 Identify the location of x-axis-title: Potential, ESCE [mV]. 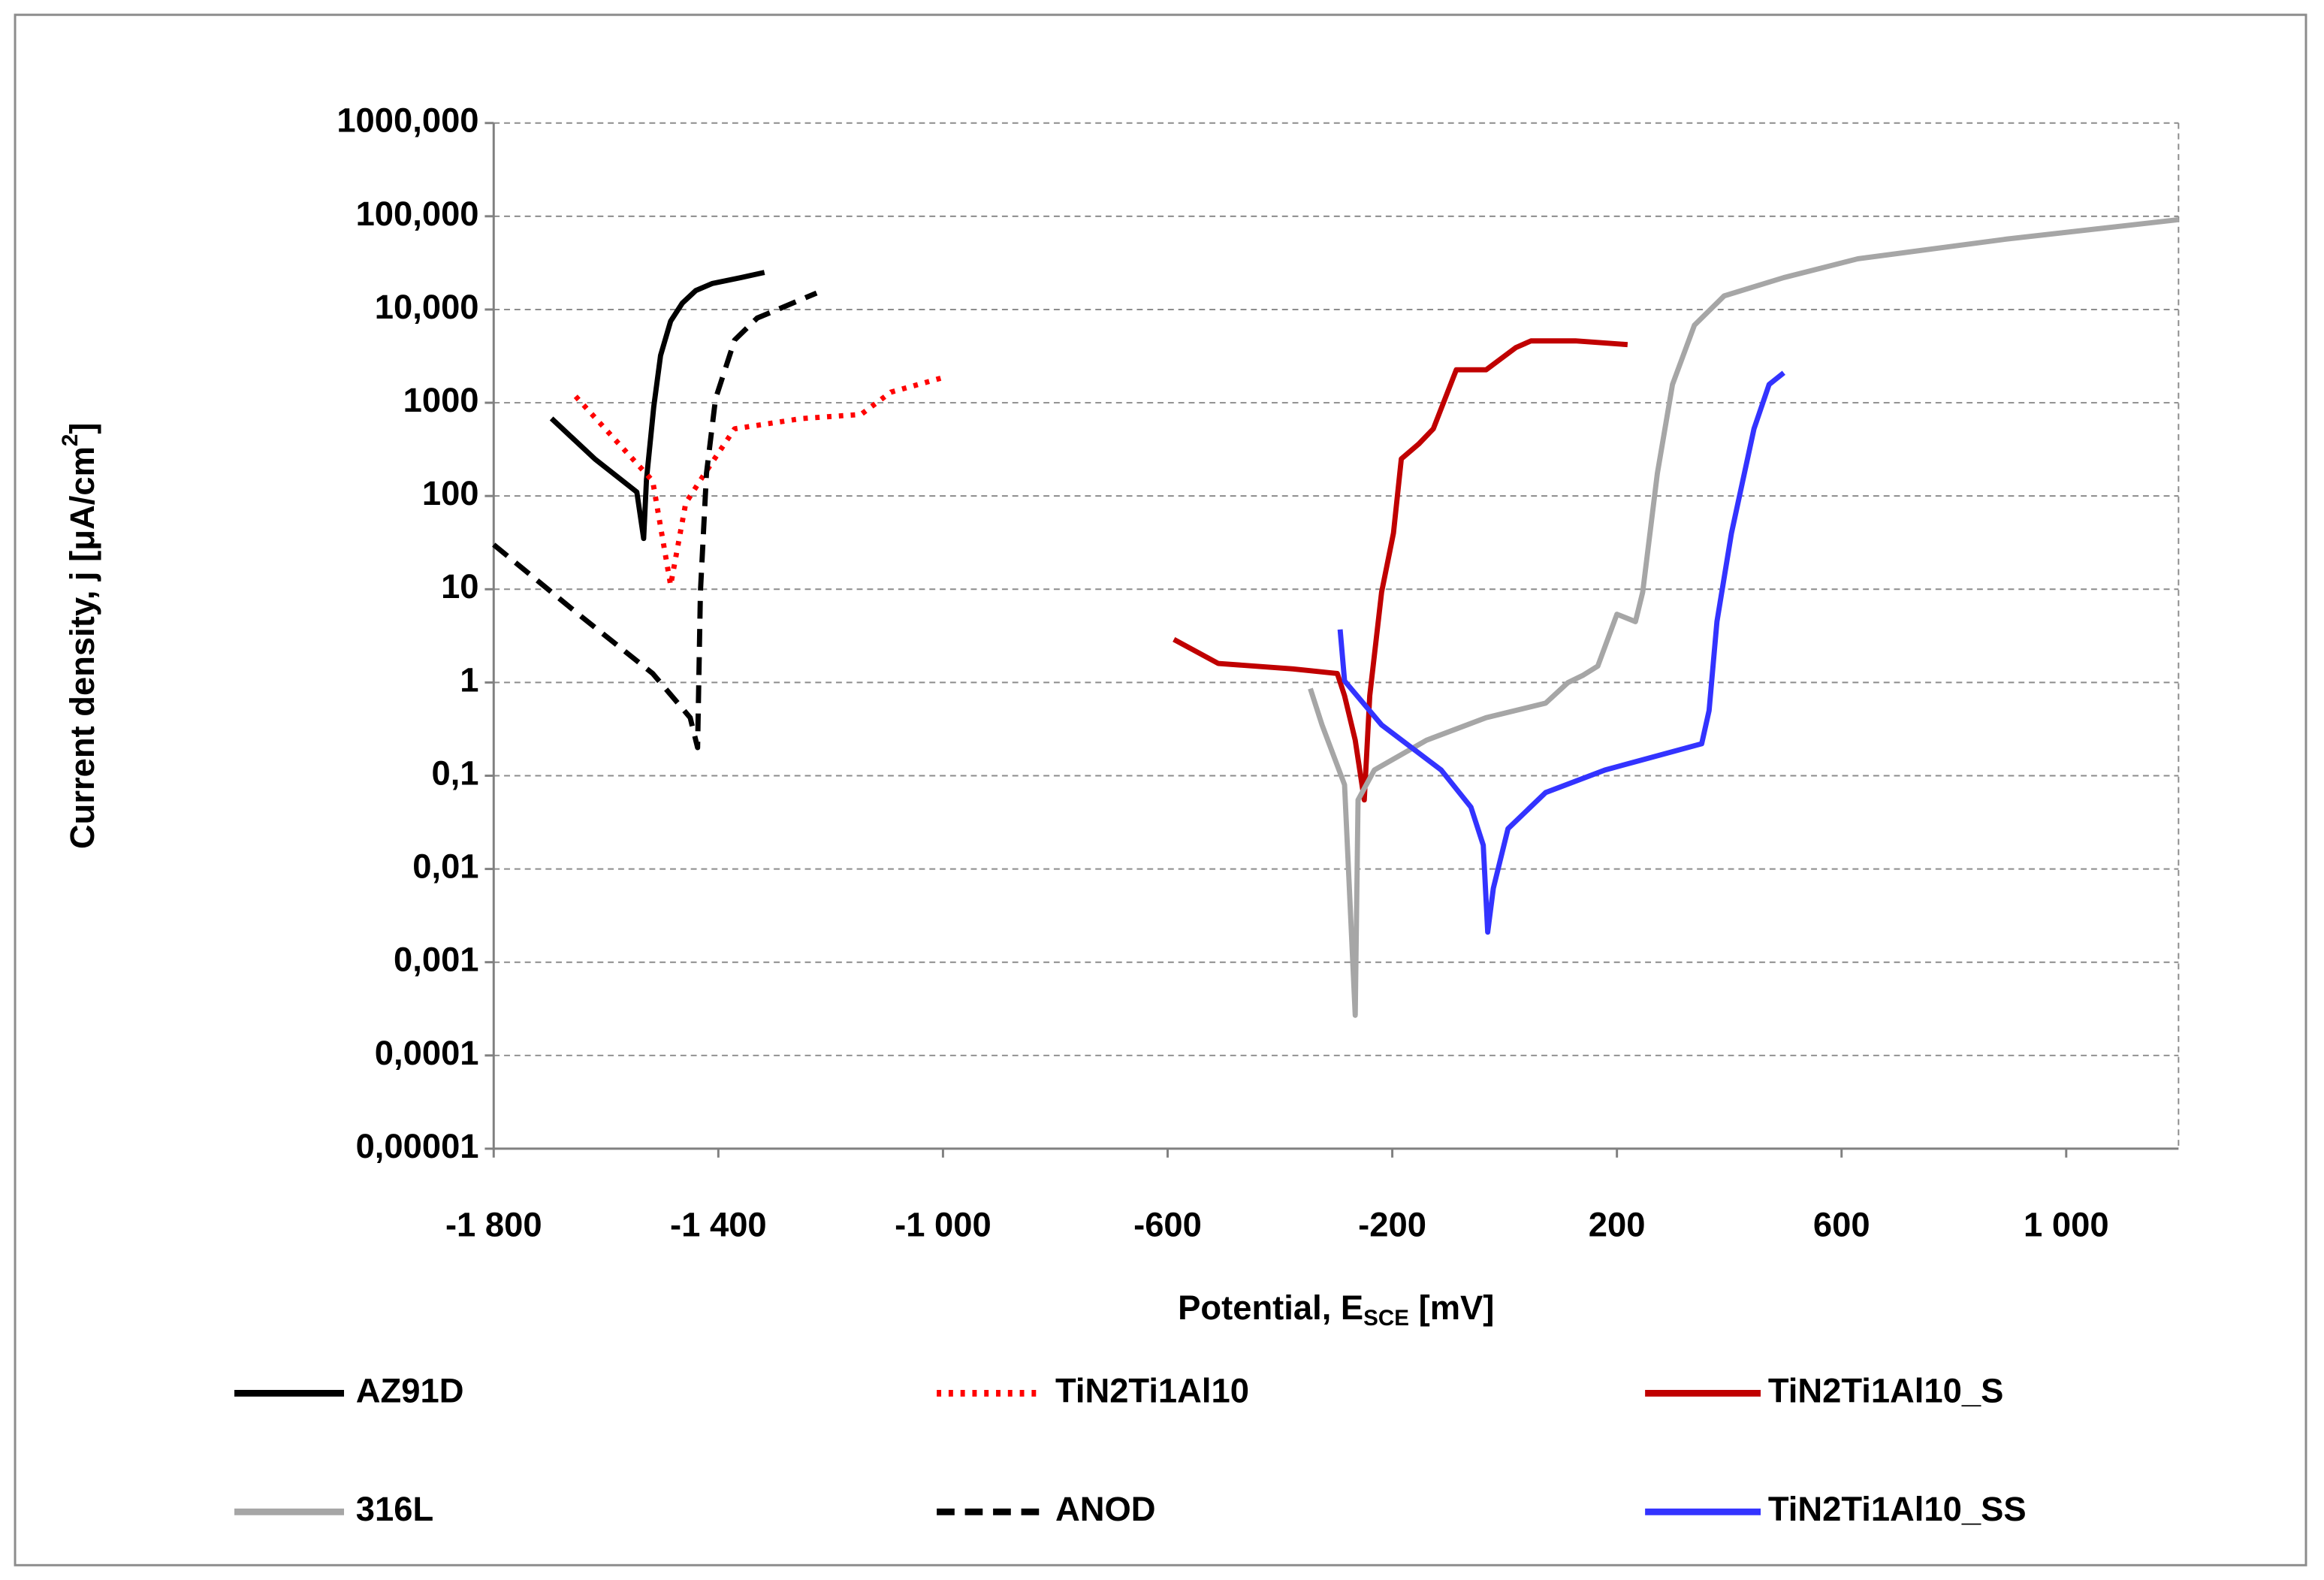
(1336, 1309).